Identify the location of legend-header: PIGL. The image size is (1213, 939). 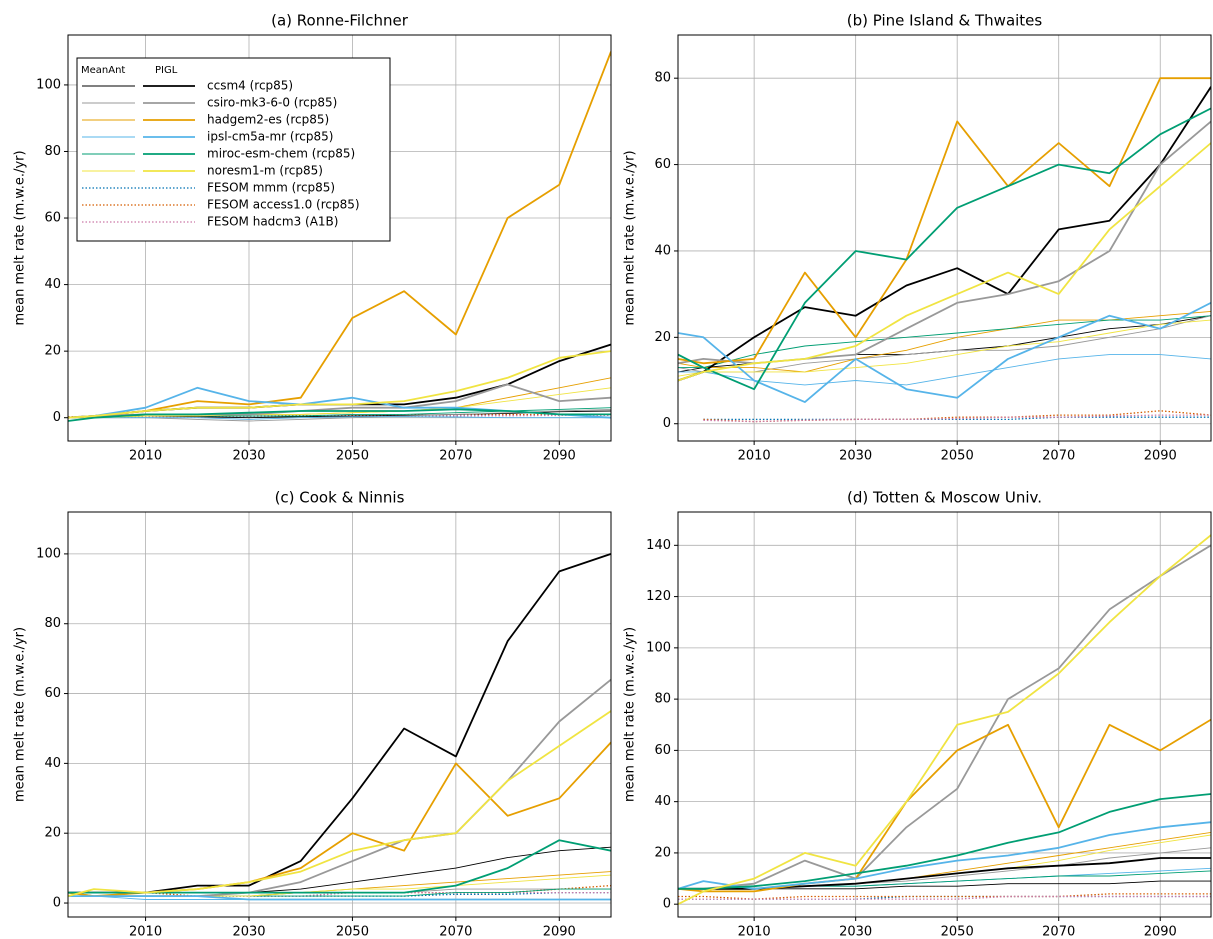
(166, 70).